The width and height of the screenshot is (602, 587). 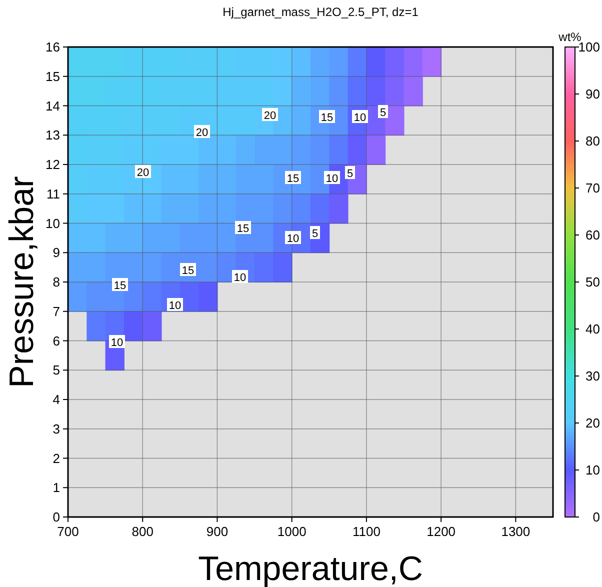 I want to click on color-bar-label: 10, so click(x=593, y=470).